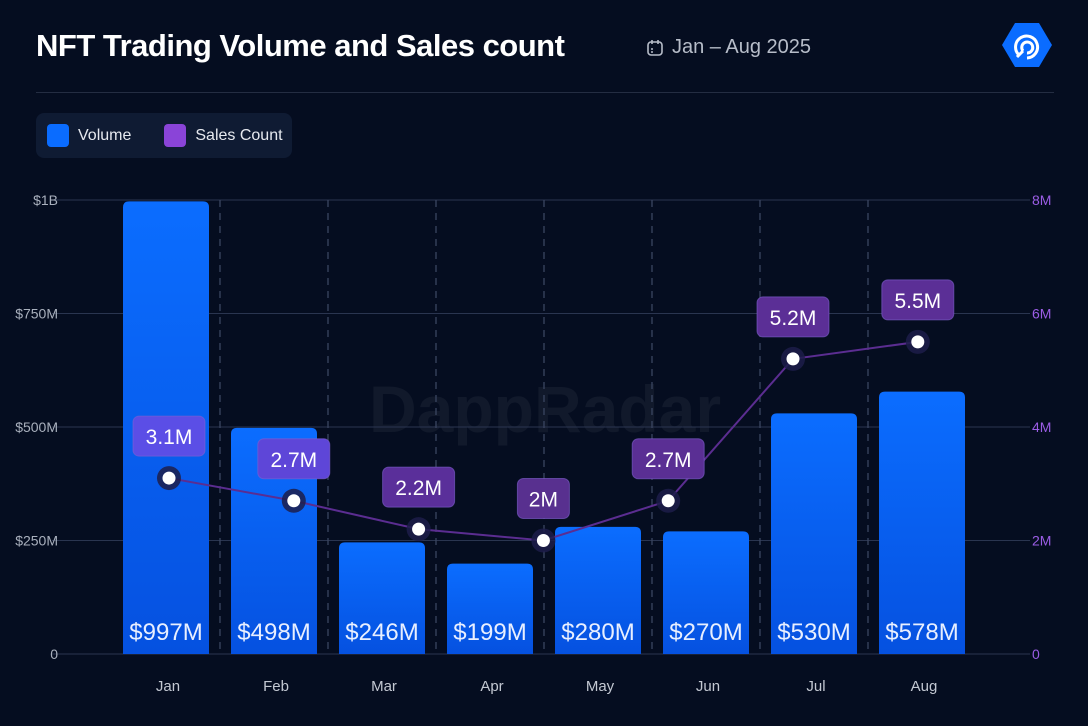  I want to click on volume-data-label: $199M, so click(489, 632).